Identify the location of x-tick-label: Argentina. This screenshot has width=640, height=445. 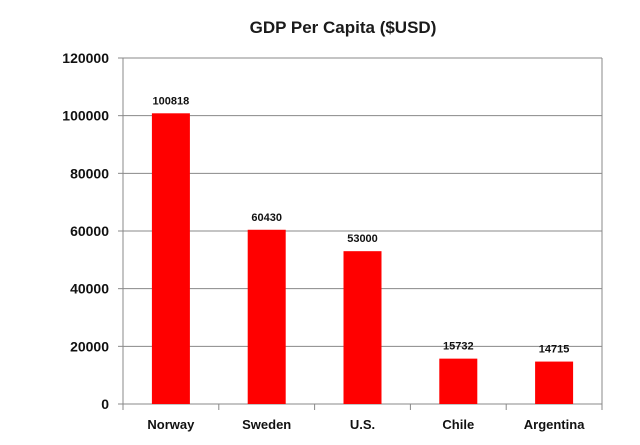
(554, 424).